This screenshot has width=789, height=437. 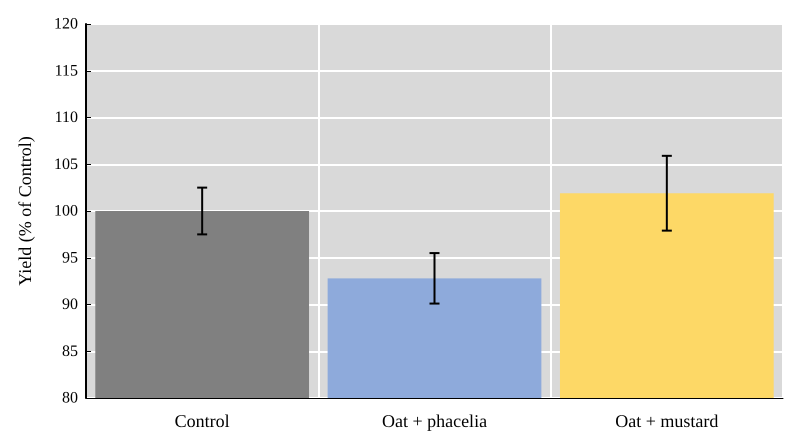 I want to click on y-tick-label: 90, so click(x=70, y=304).